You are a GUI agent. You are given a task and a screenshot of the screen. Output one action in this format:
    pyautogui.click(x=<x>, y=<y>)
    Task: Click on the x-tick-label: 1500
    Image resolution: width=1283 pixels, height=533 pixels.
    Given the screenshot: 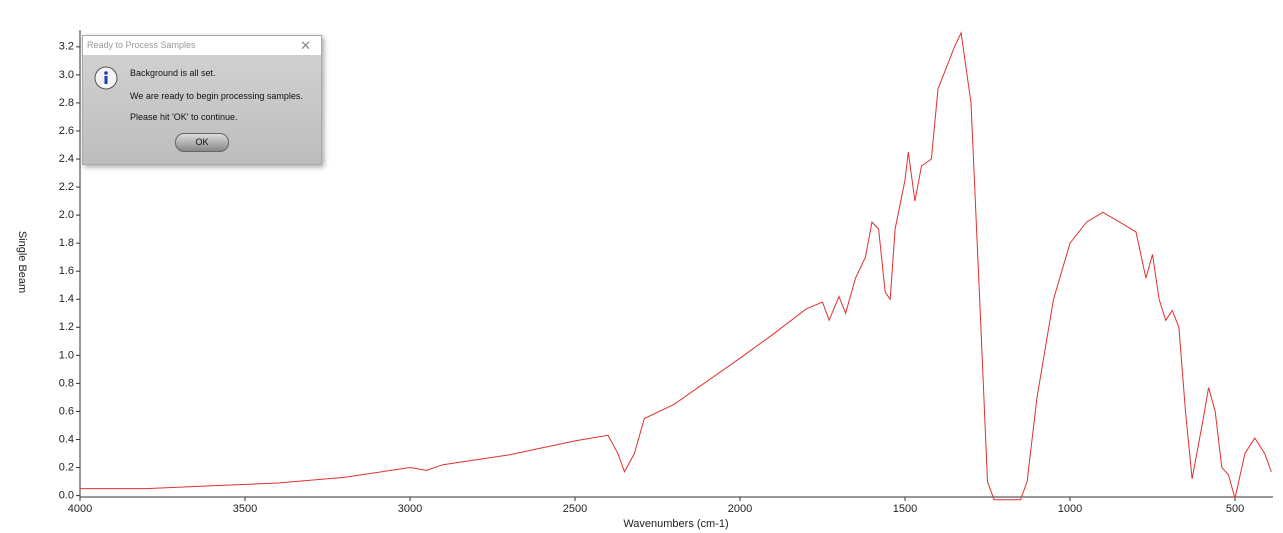 What is the action you would take?
    pyautogui.click(x=905, y=509)
    